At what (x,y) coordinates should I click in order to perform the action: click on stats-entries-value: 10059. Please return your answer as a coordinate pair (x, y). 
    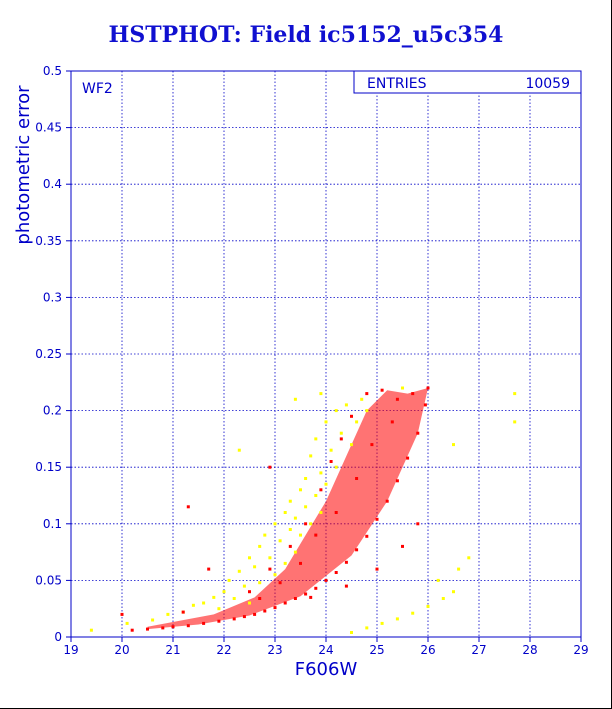
    Looking at the image, I should click on (547, 84).